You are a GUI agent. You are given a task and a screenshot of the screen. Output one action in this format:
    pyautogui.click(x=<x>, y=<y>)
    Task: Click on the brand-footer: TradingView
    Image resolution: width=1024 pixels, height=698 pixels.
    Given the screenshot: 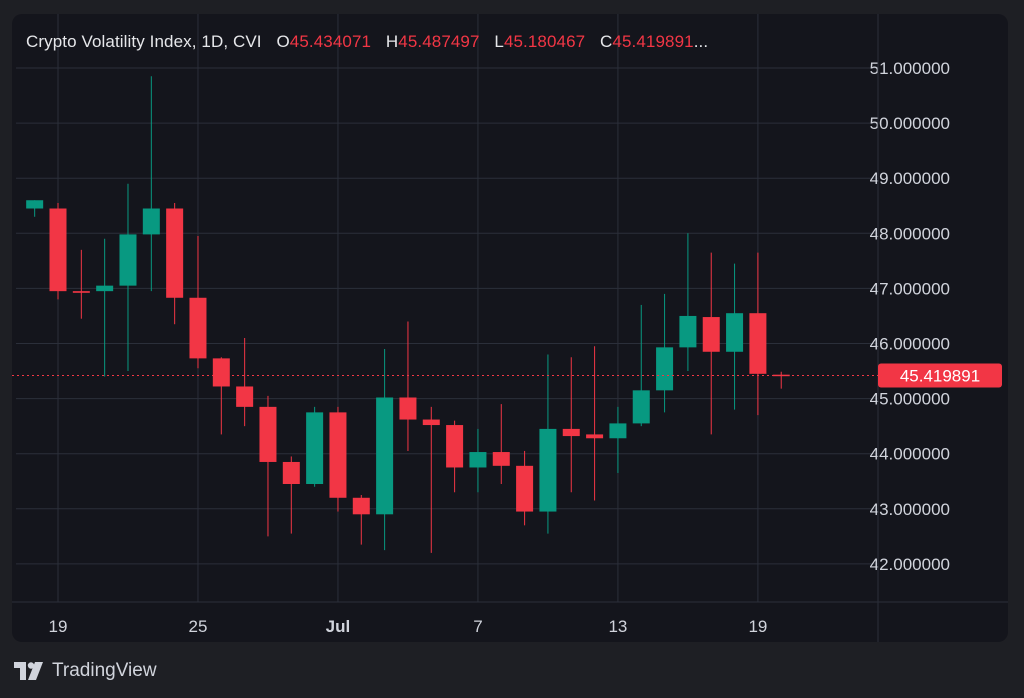 What is the action you would take?
    pyautogui.click(x=85, y=671)
    